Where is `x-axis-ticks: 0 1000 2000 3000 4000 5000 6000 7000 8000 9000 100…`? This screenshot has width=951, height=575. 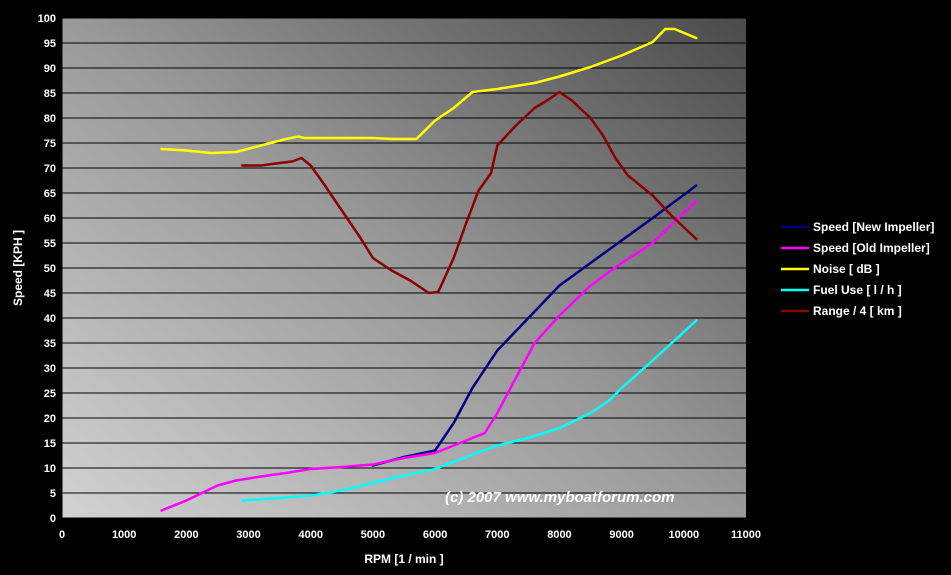 x-axis-ticks: 0 1000 2000 3000 4000 5000 6000 7000 8000 9000 100… is located at coordinates (410, 535).